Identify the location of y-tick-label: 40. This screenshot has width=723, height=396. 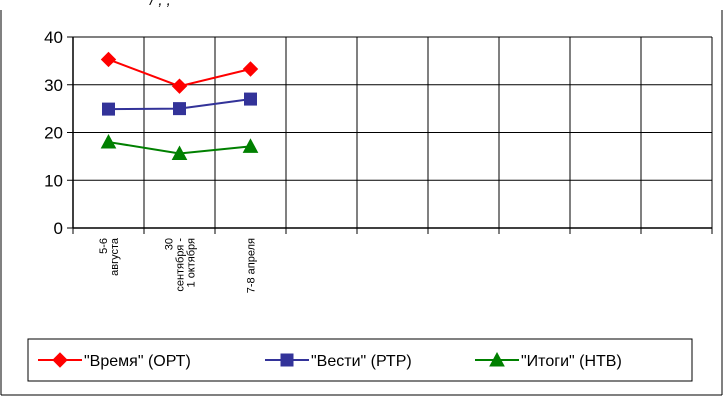
(53, 37).